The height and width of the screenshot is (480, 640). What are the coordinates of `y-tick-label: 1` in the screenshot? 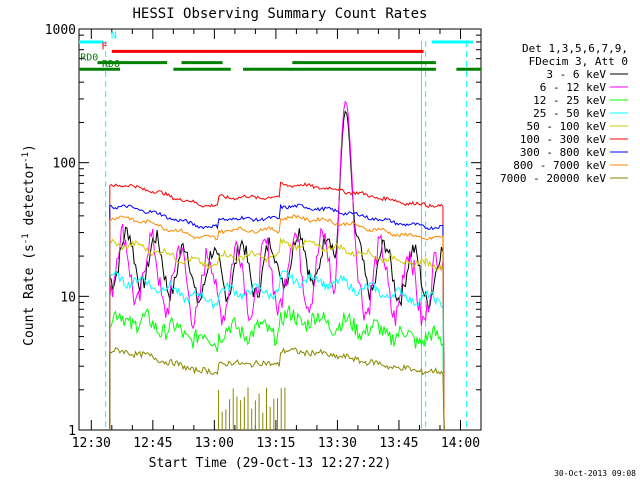 It's located at (72, 431).